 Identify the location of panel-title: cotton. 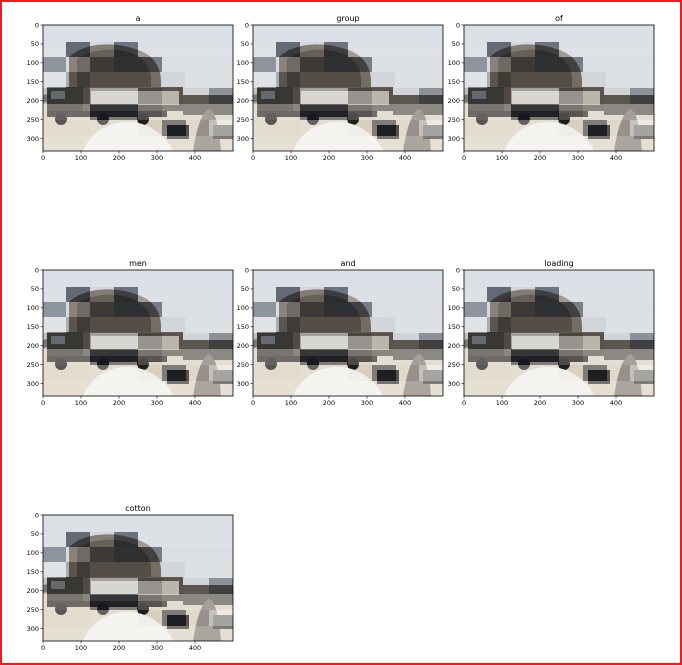
(138, 508).